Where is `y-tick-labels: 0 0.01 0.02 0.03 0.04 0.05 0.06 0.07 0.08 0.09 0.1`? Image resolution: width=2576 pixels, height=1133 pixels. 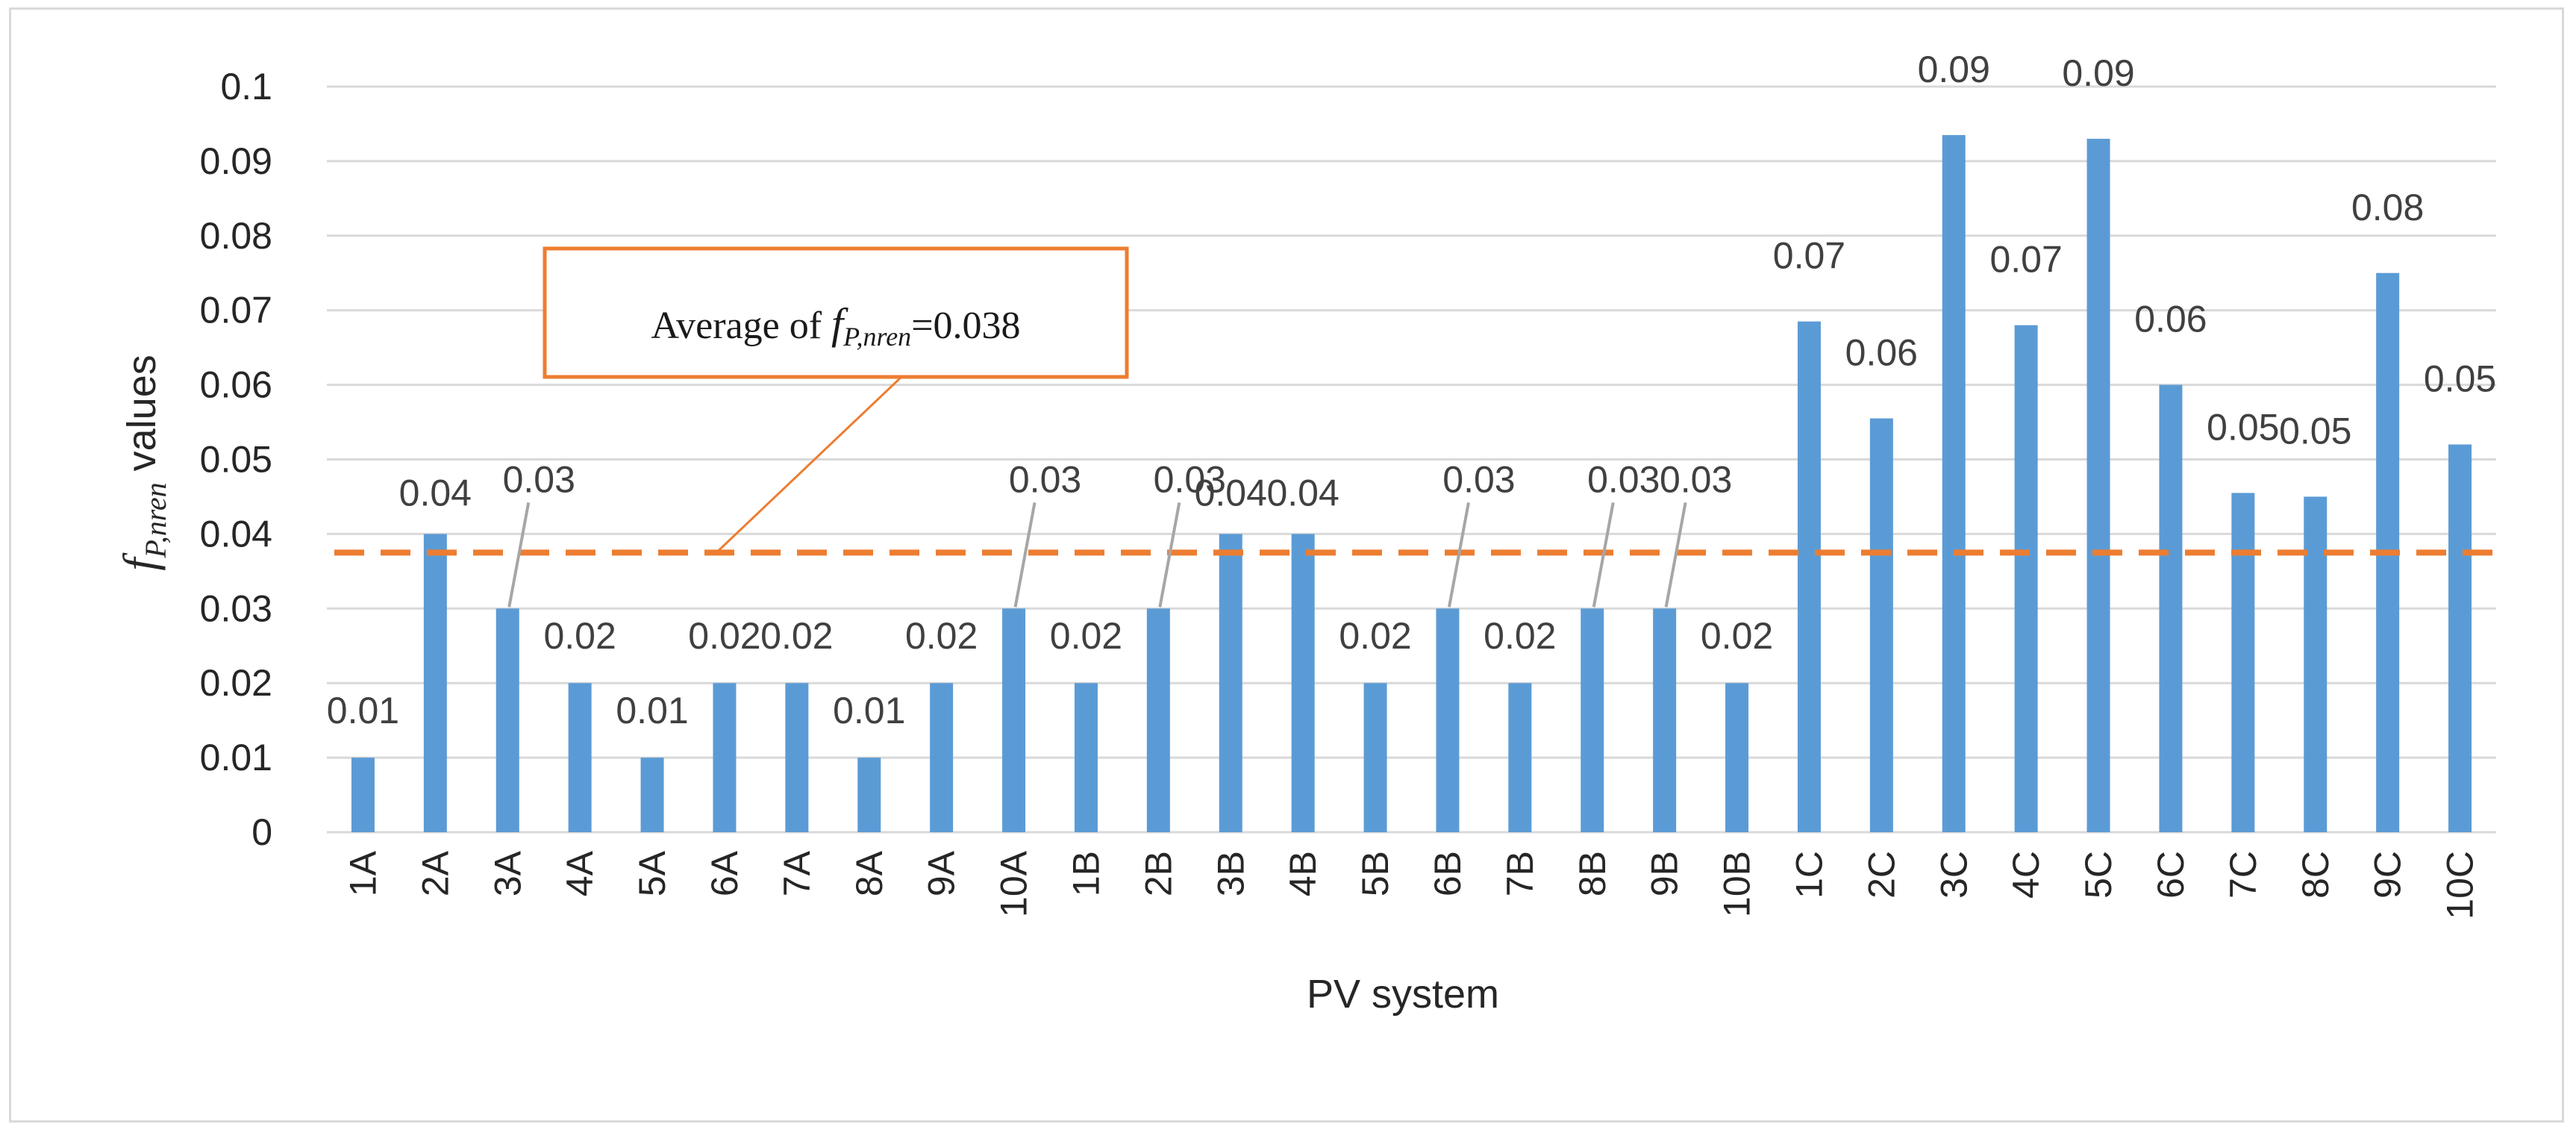 y-tick-labels: 0 0.01 0.02 0.03 0.04 0.05 0.06 0.07 0.08 0.09 0.1 is located at coordinates (236, 459).